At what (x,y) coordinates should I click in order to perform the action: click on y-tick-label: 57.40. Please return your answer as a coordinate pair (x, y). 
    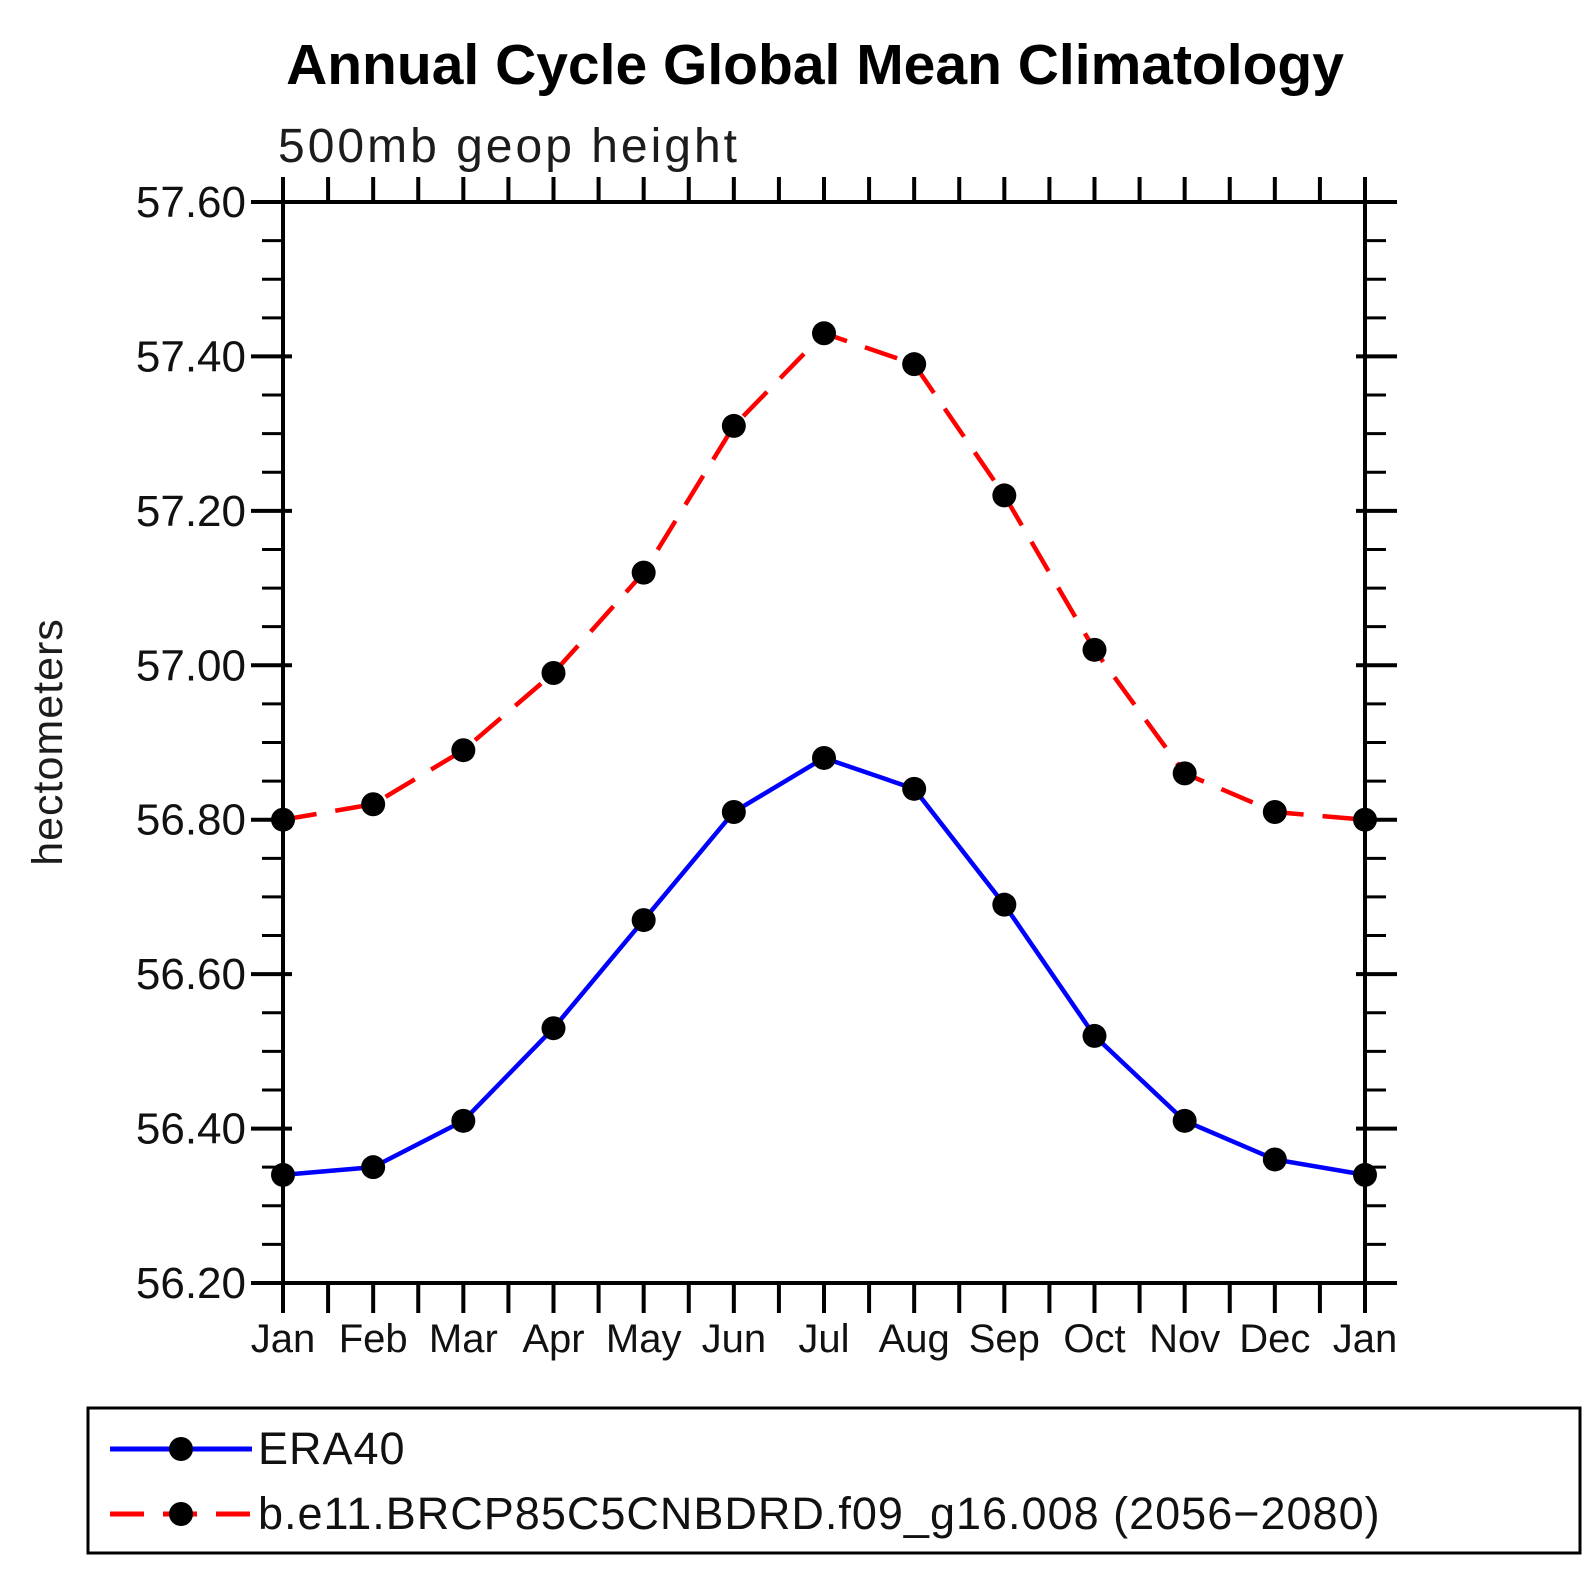
    Looking at the image, I should click on (191, 356).